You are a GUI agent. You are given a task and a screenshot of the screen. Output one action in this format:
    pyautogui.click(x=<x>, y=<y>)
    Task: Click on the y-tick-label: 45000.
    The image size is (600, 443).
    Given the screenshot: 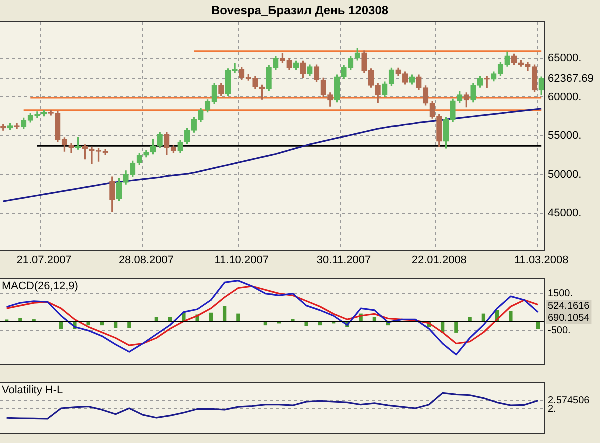 What is the action you would take?
    pyautogui.click(x=565, y=214)
    